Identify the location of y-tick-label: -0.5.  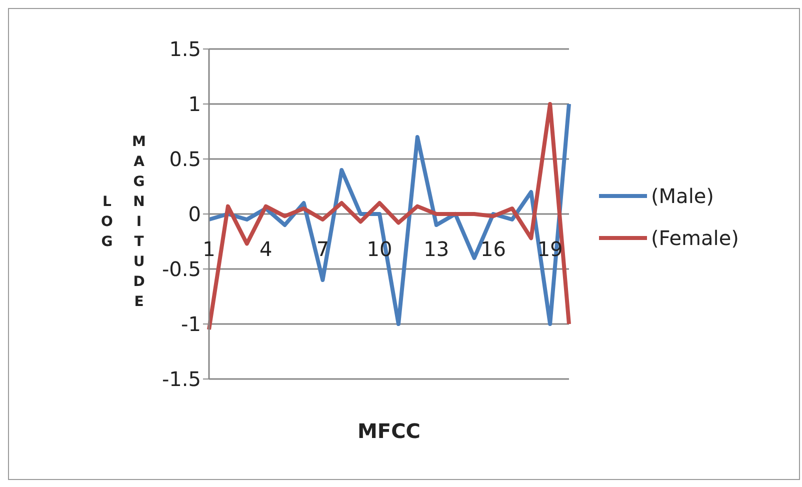
(181, 269).